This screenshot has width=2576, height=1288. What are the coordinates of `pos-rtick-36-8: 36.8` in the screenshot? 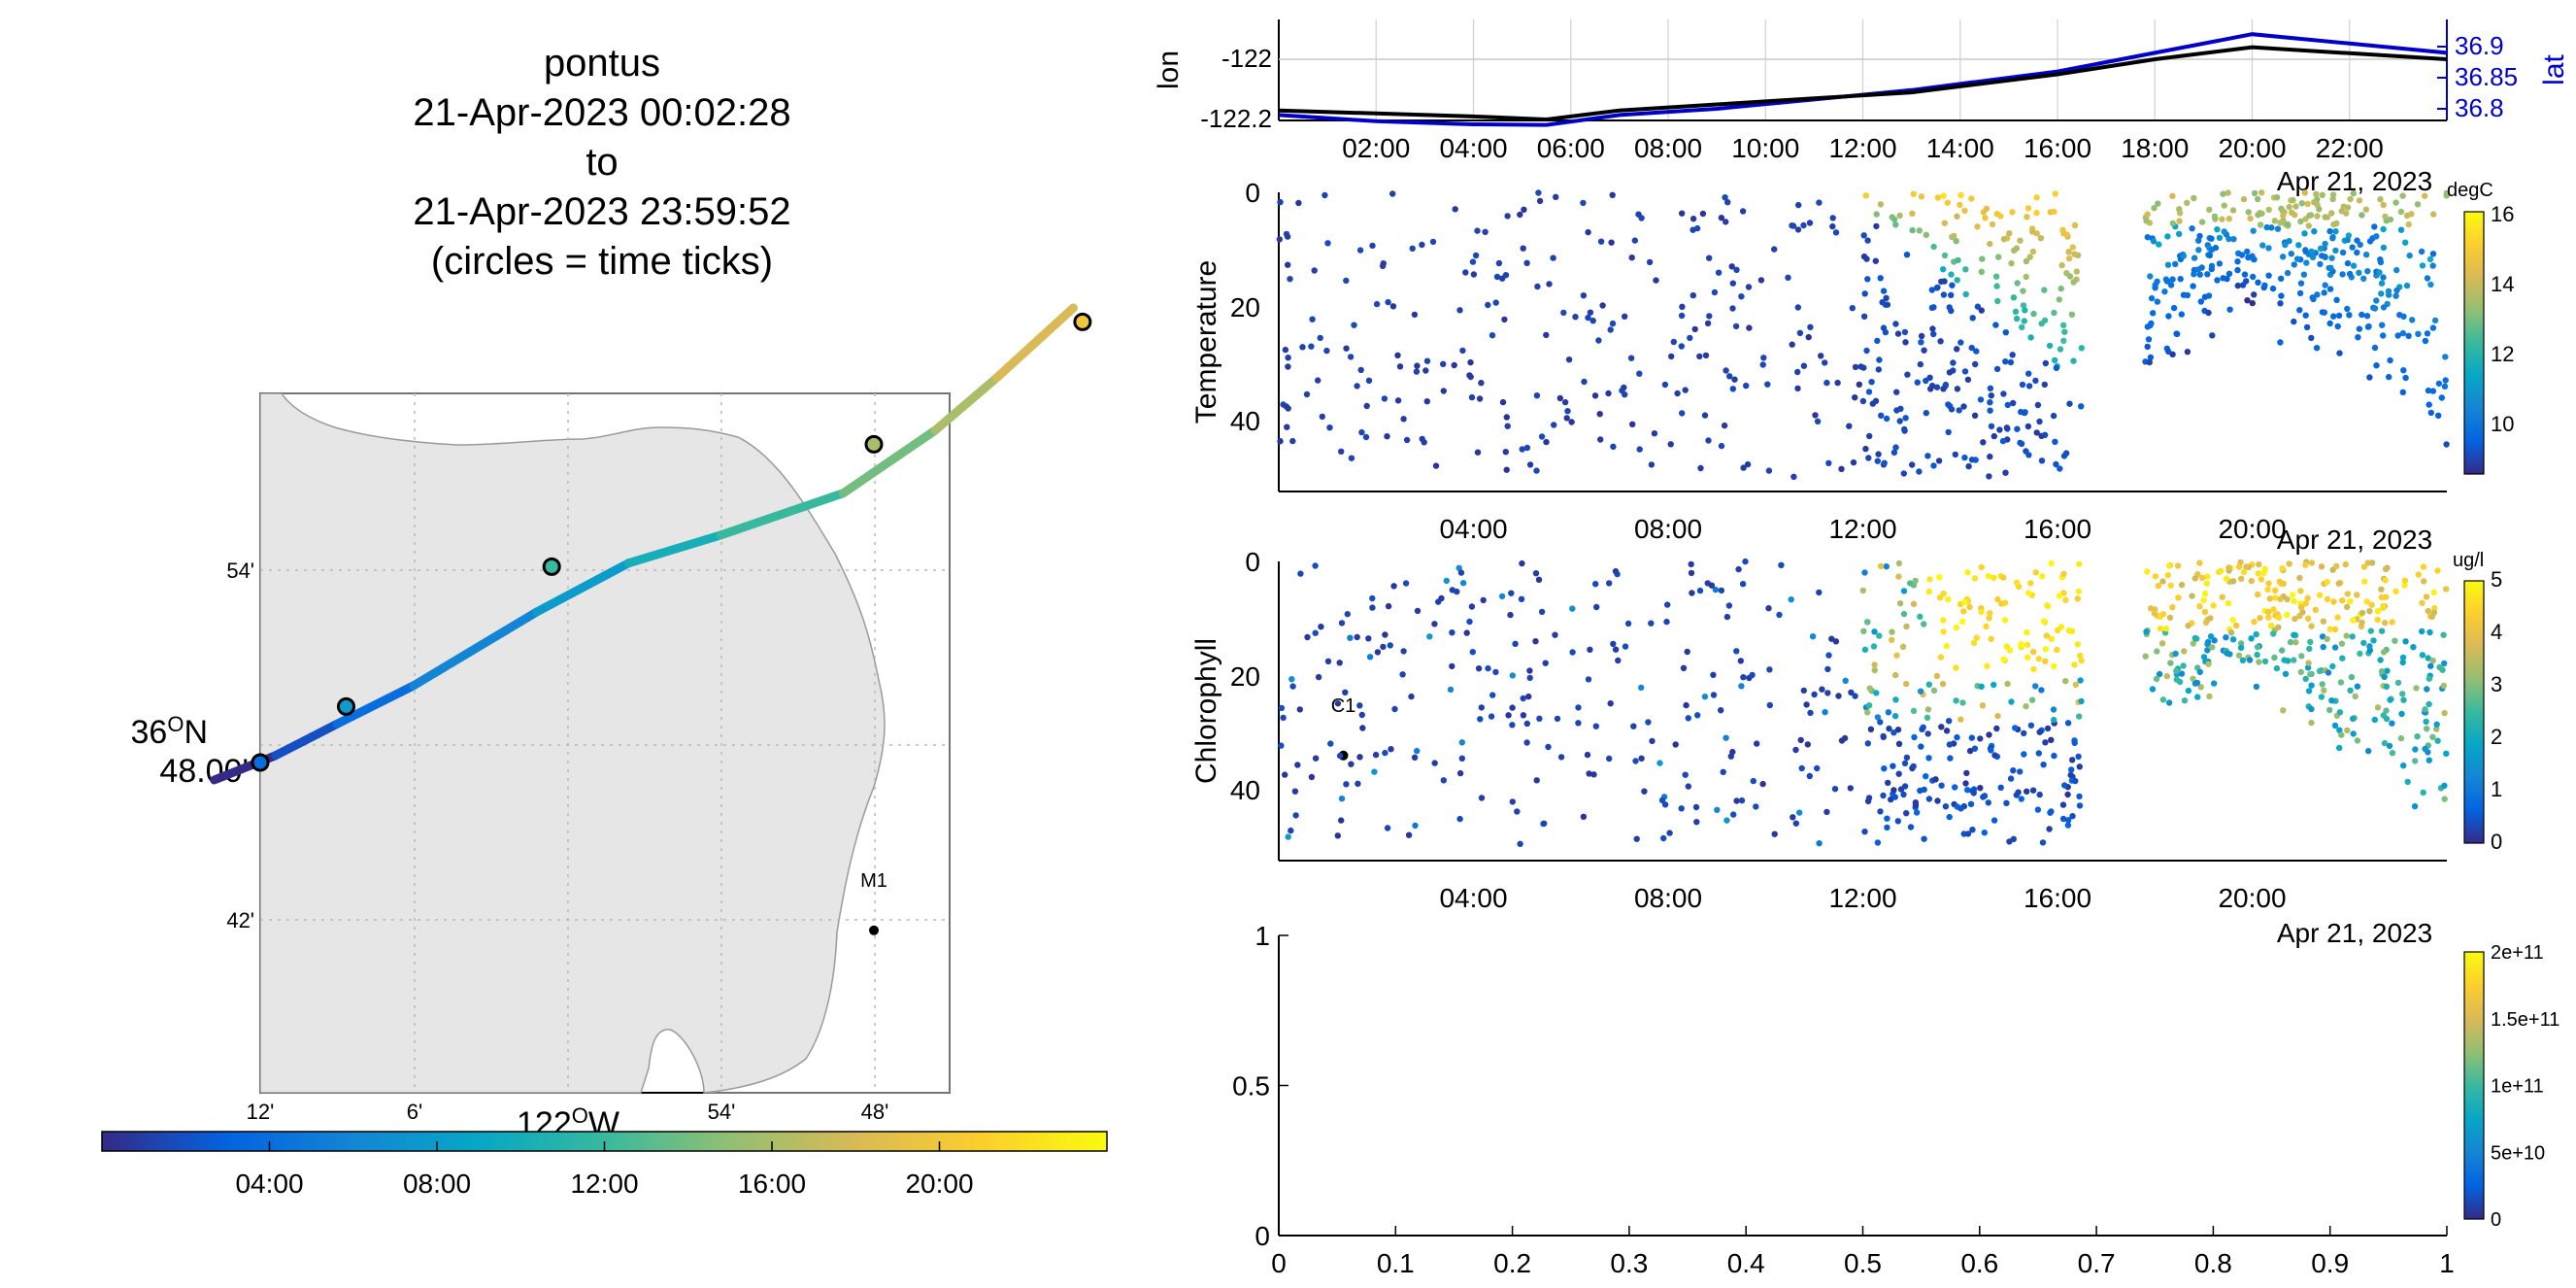 It's located at (2480, 107).